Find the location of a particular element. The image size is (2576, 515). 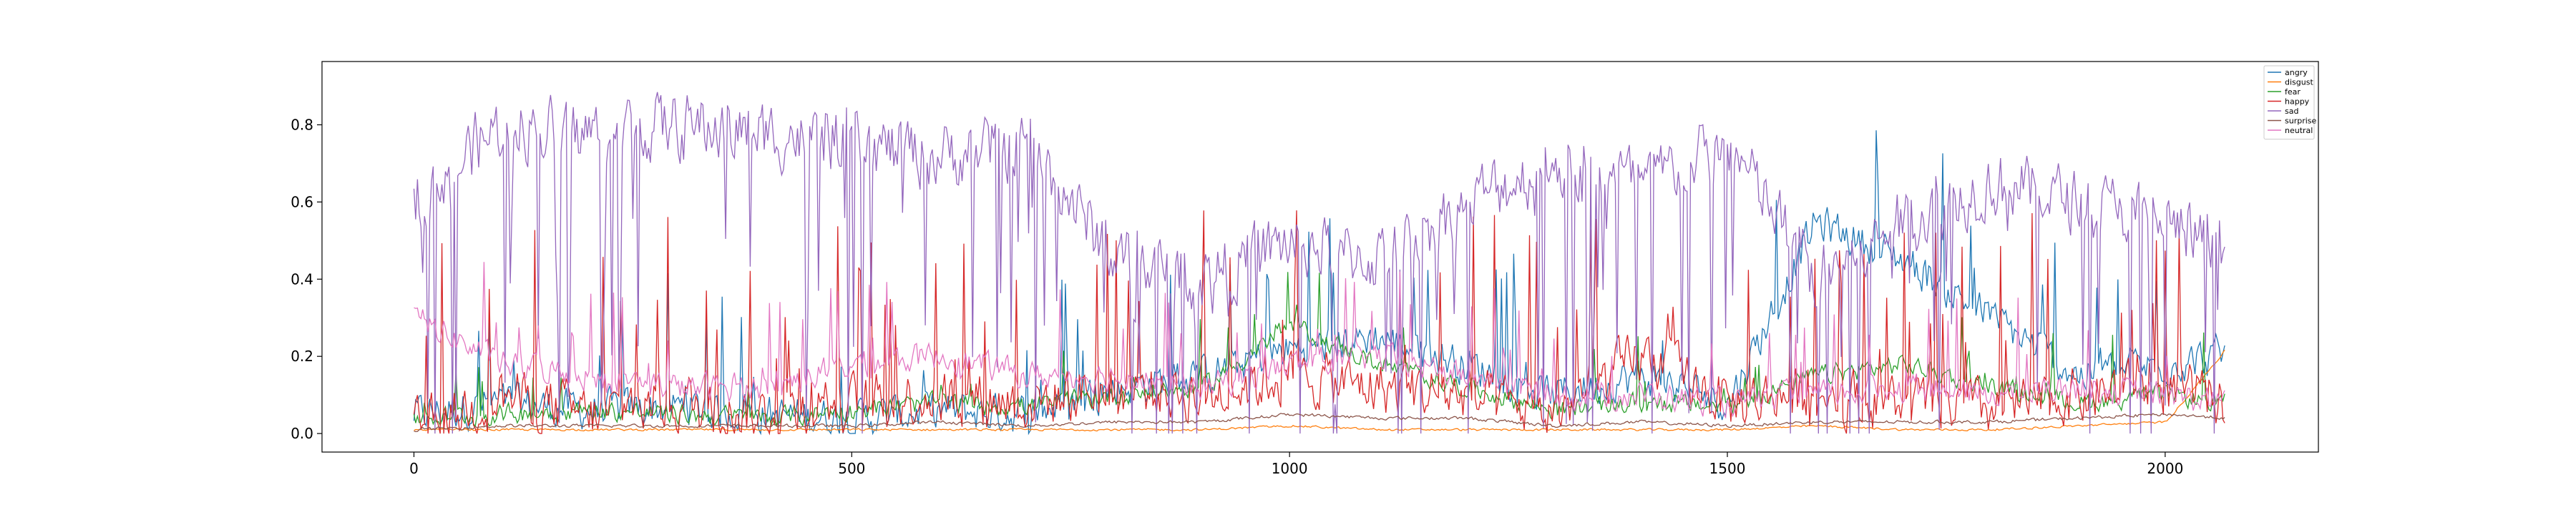

series-line-disgust is located at coordinates (1319, 390).